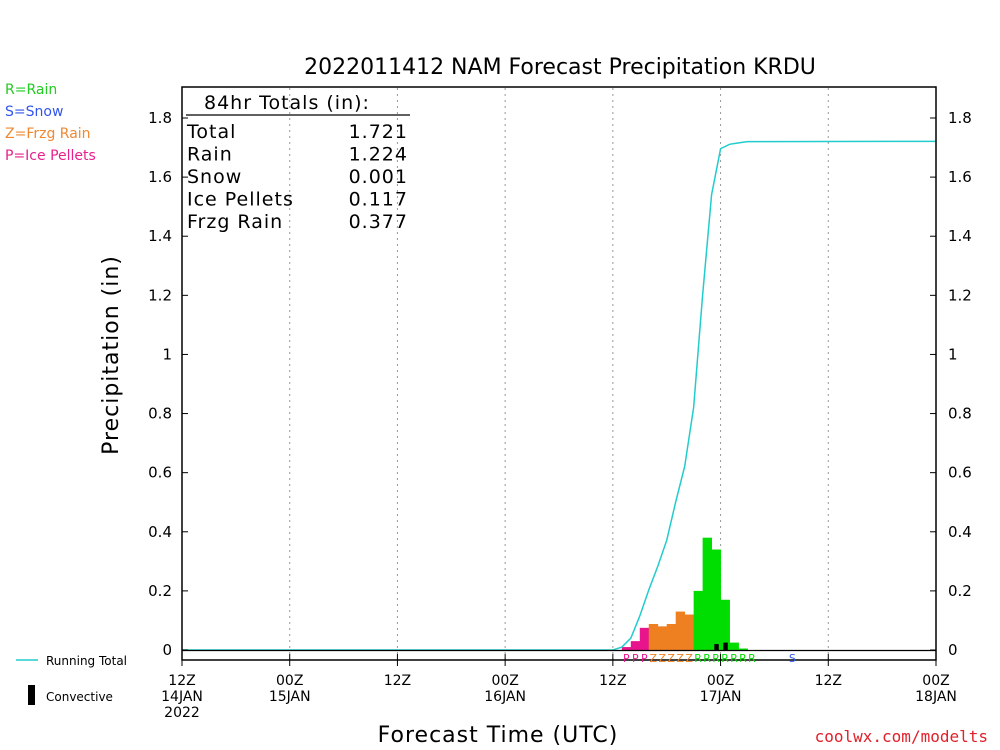 The image size is (1000, 750). What do you see at coordinates (734, 658) in the screenshot?
I see `ptype-marker-12: R` at bounding box center [734, 658].